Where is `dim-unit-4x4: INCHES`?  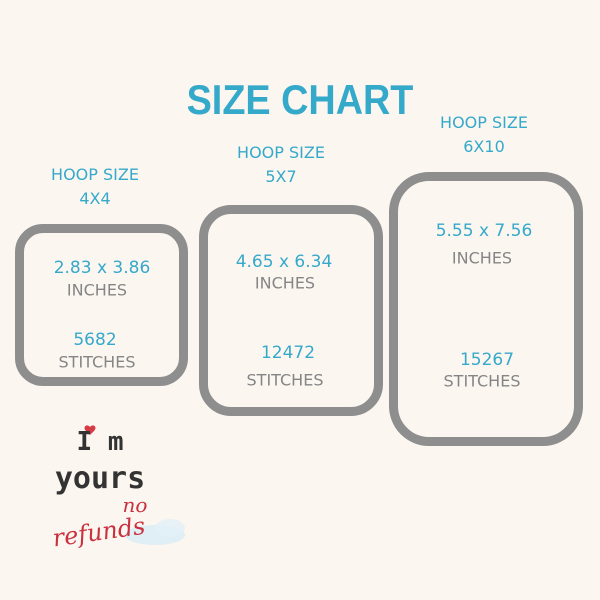 dim-unit-4x4: INCHES is located at coordinates (97, 290).